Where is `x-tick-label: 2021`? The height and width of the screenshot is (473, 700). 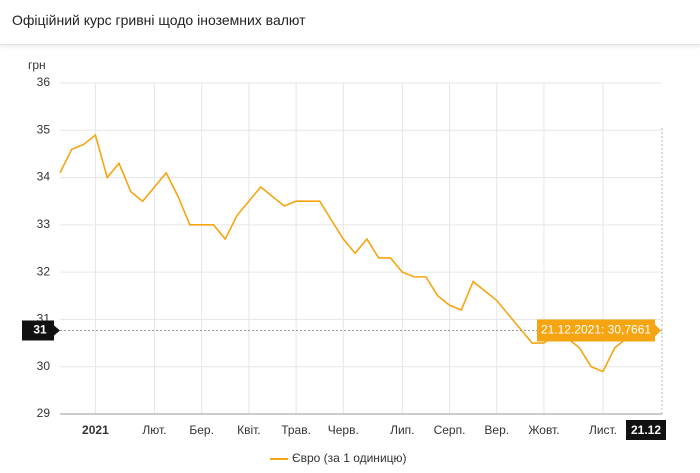
x-tick-label: 2021 is located at coordinates (95, 430).